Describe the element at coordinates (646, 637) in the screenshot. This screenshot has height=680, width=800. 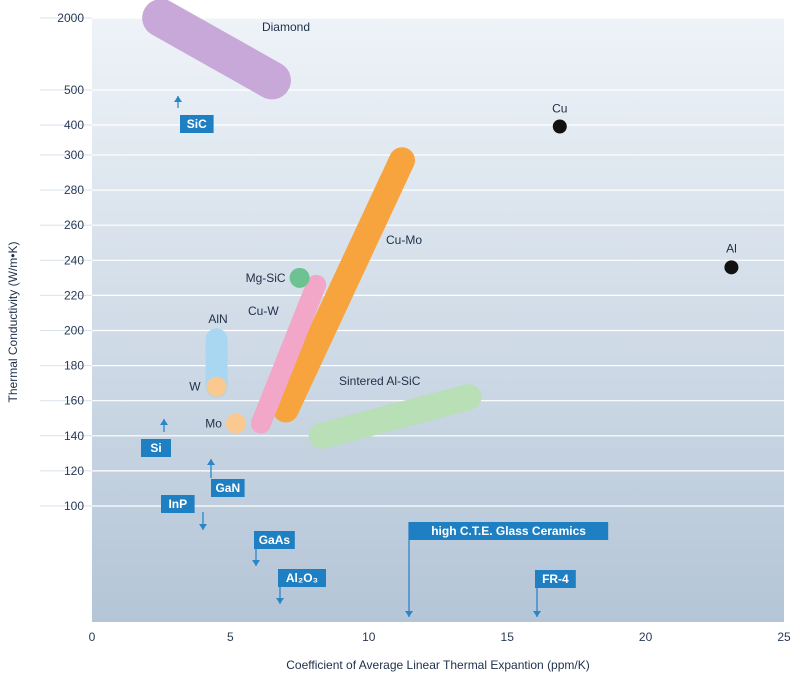
I see `x-tick-label: 20` at that location.